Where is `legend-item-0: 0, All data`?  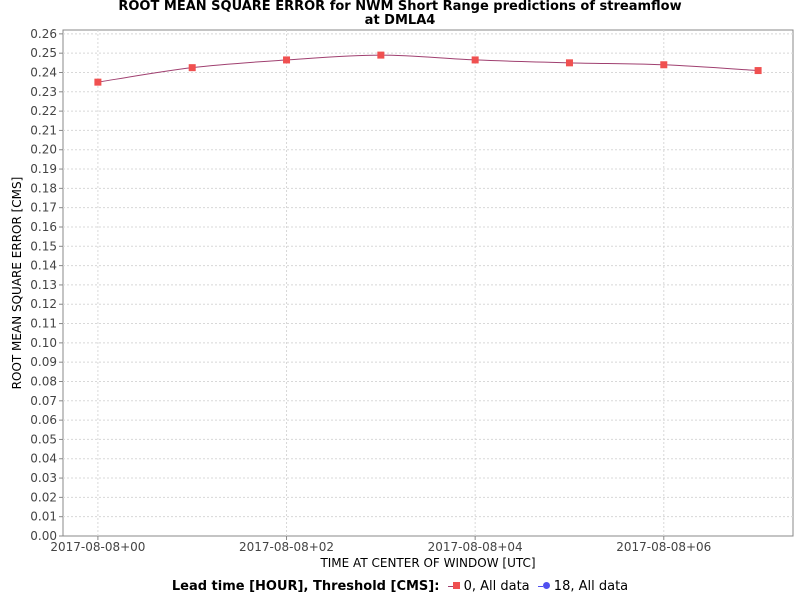 legend-item-0: 0, All data is located at coordinates (490, 586).